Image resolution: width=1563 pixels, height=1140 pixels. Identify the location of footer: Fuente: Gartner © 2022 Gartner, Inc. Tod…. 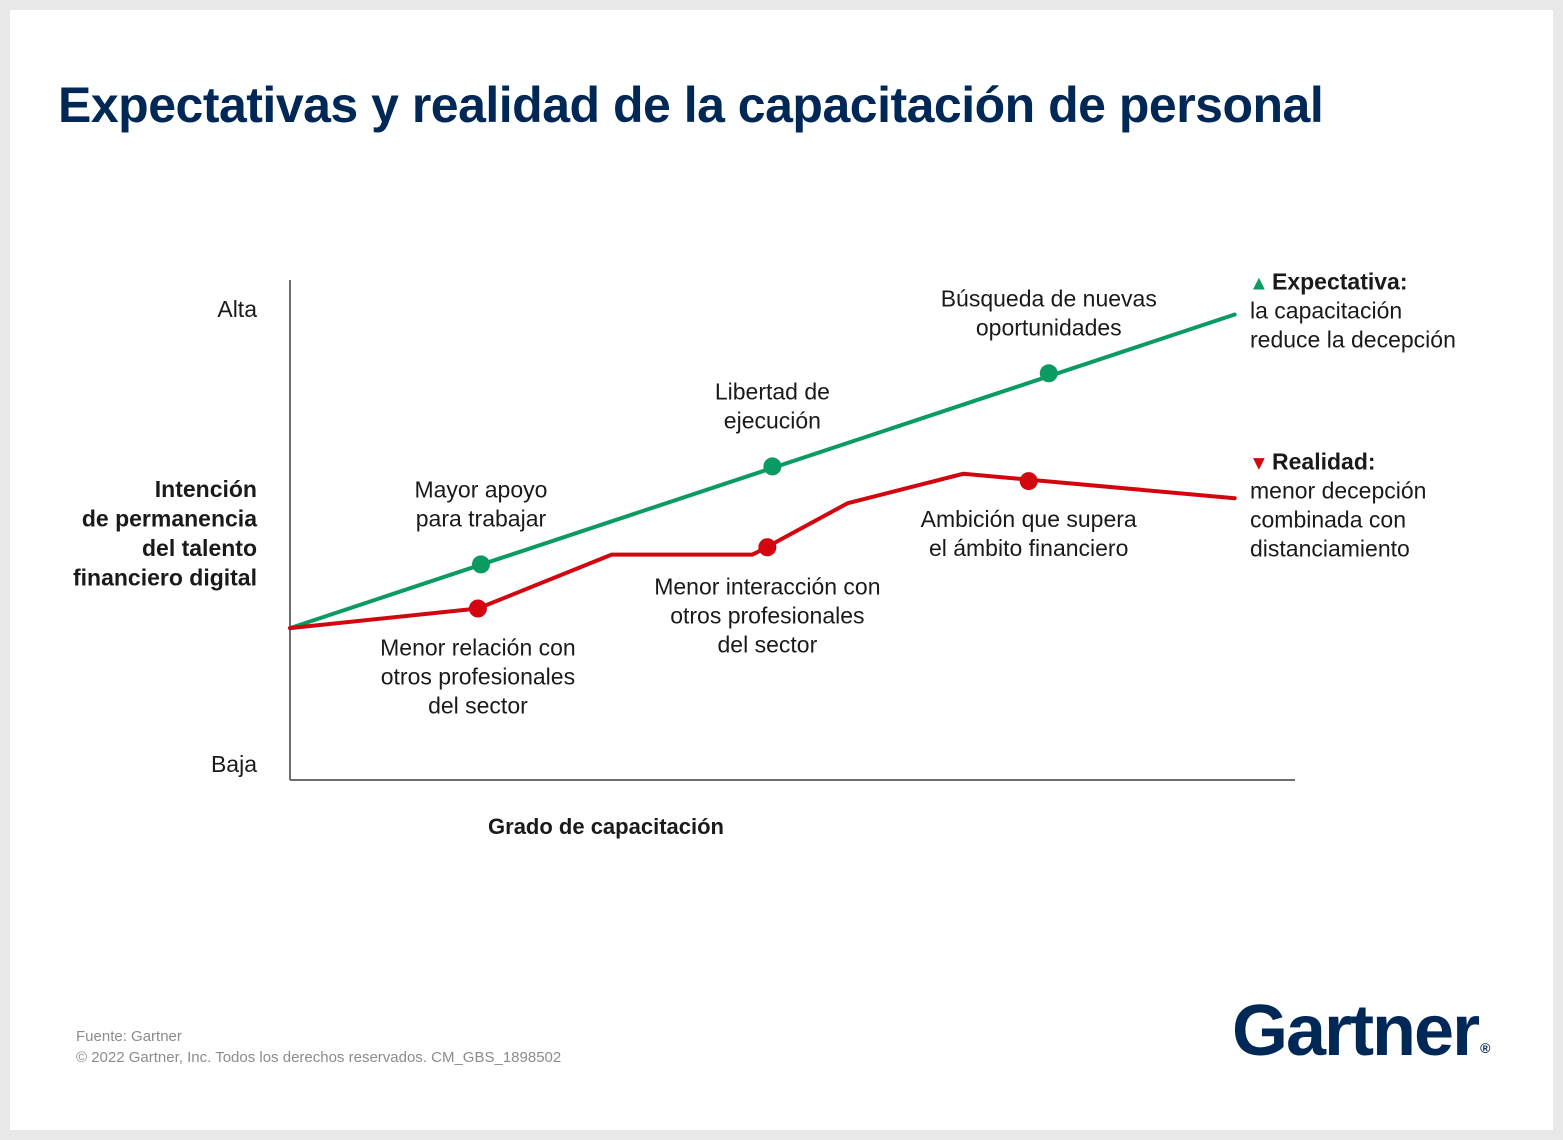
(318, 1047).